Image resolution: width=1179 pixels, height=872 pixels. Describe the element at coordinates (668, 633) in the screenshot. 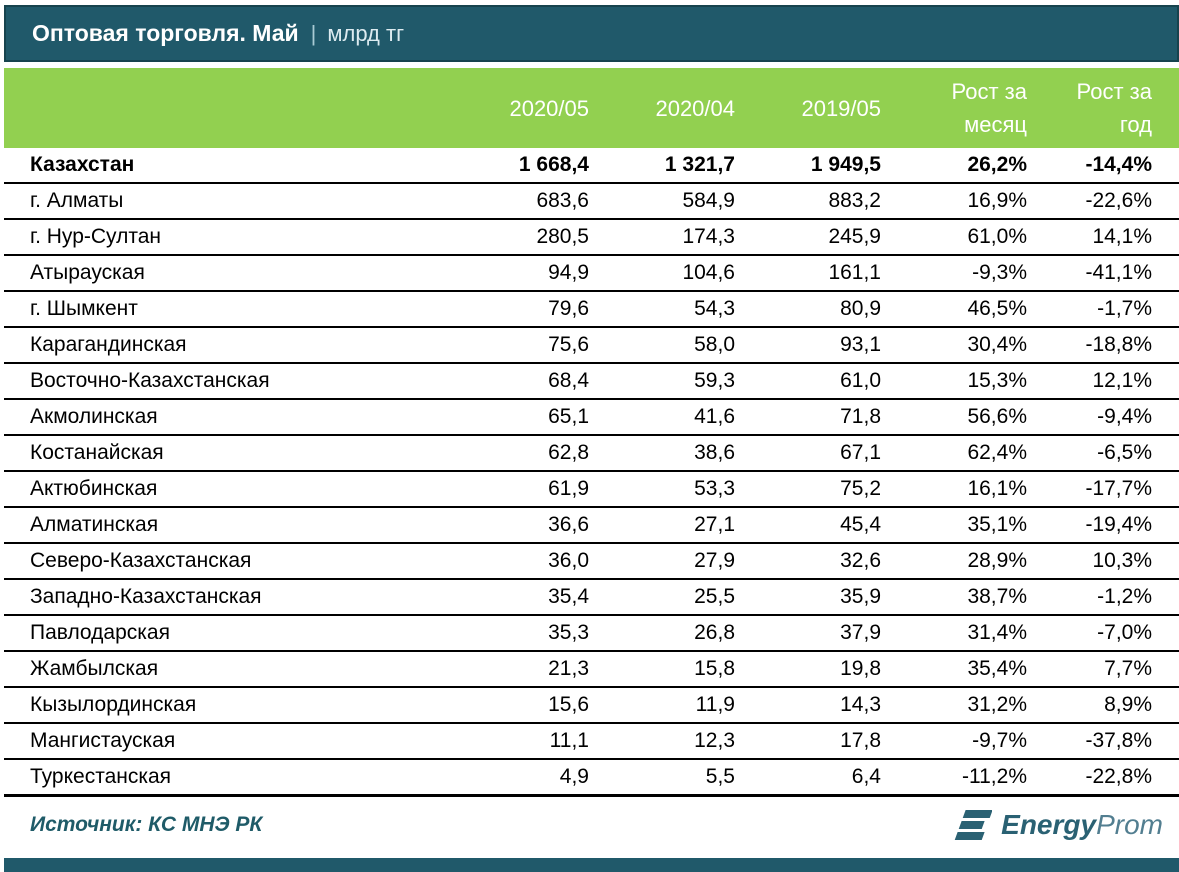

I see `cell-value: 26,8` at that location.